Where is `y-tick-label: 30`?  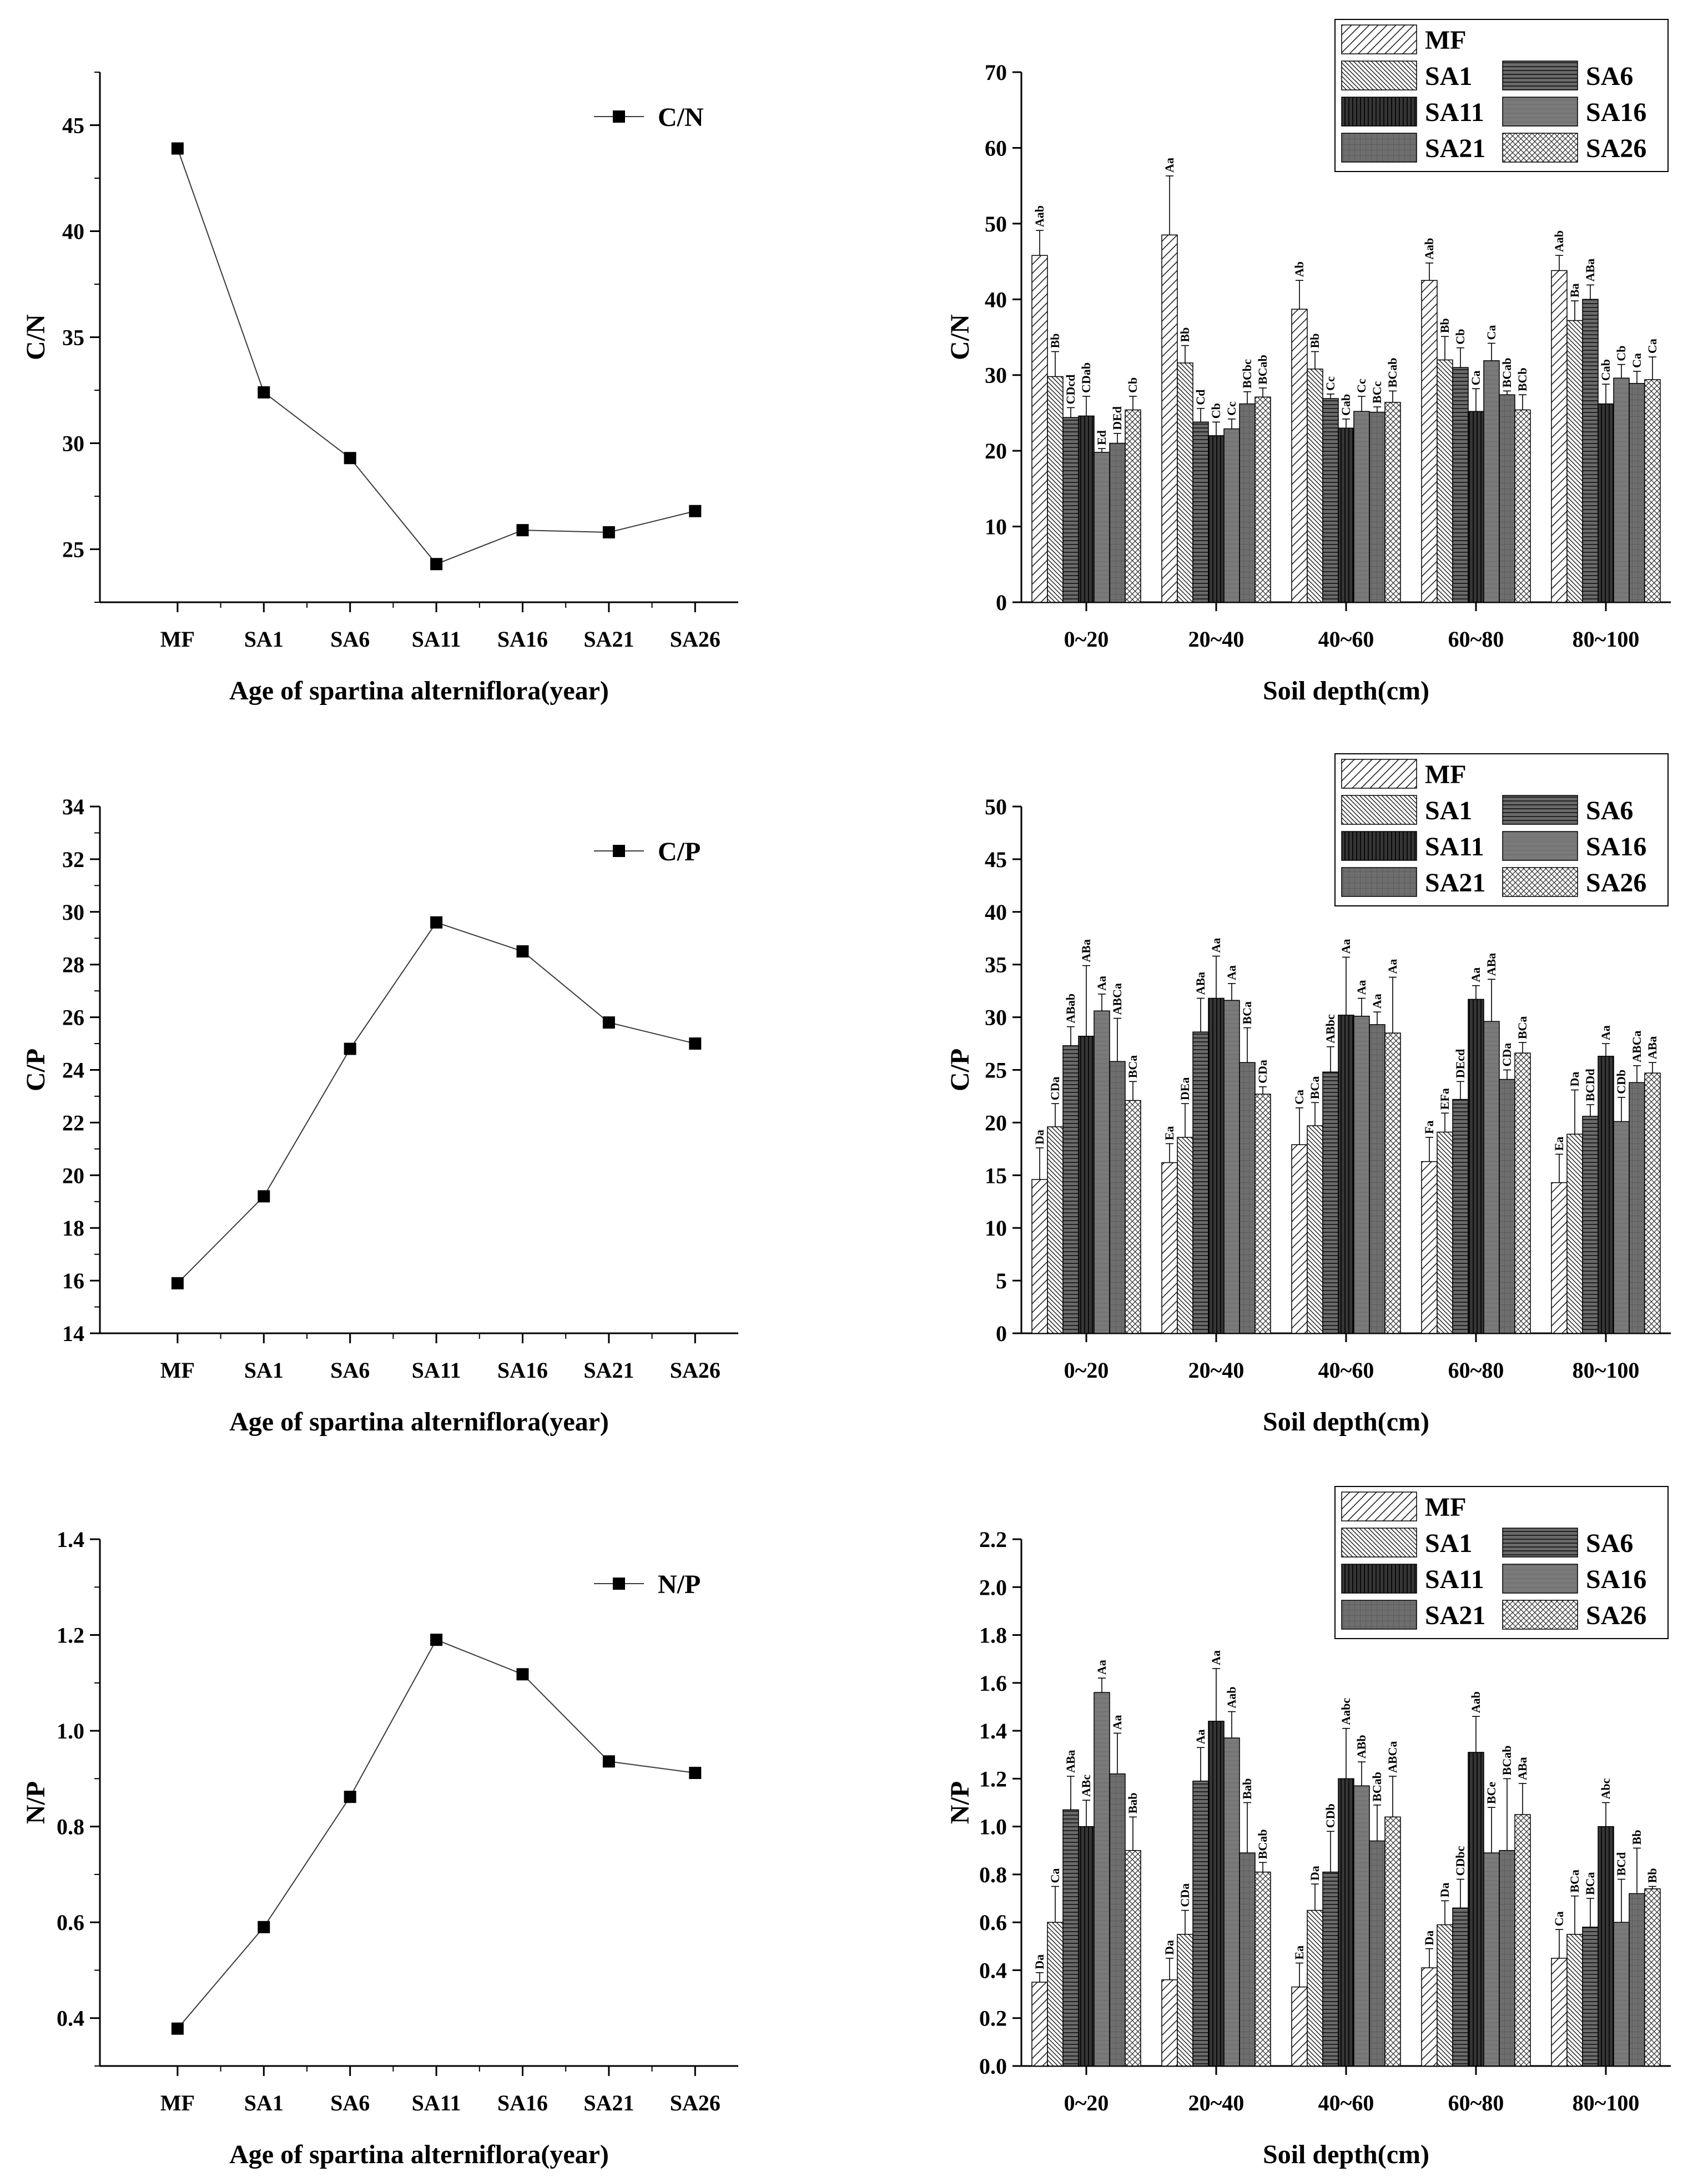
y-tick-label: 30 is located at coordinates (73, 443).